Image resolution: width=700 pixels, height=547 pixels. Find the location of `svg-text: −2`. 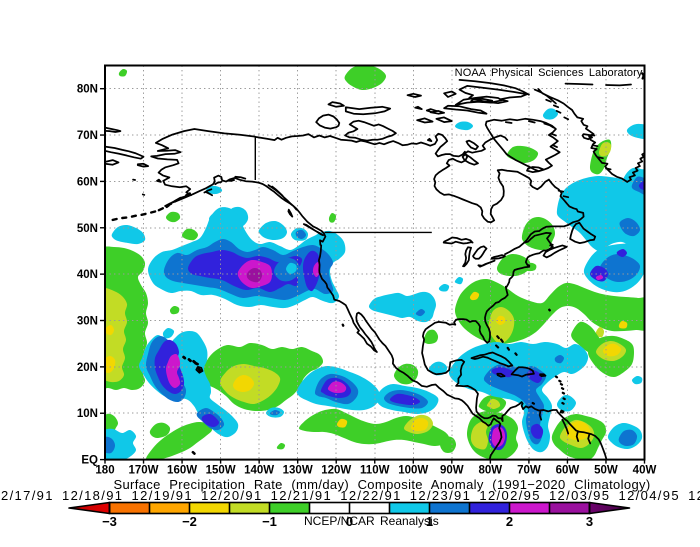

svg-text: −2 is located at coordinates (189, 521).